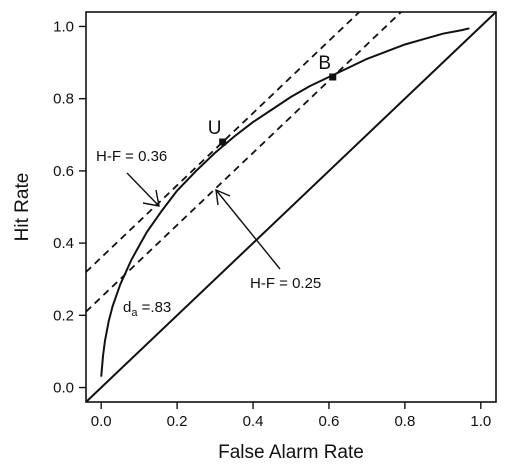 The width and height of the screenshot is (505, 468). What do you see at coordinates (291, 416) in the screenshot?
I see `x-axis: 0.0 0.2 0.4 0.6 0.8 1.0` at bounding box center [291, 416].